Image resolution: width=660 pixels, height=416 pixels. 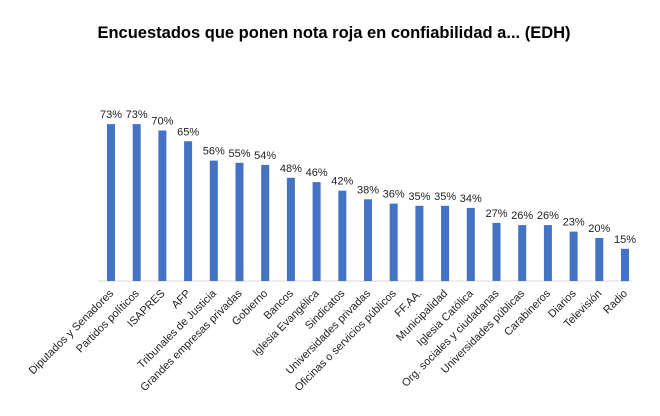 I want to click on data-label: 46%, so click(x=317, y=173).